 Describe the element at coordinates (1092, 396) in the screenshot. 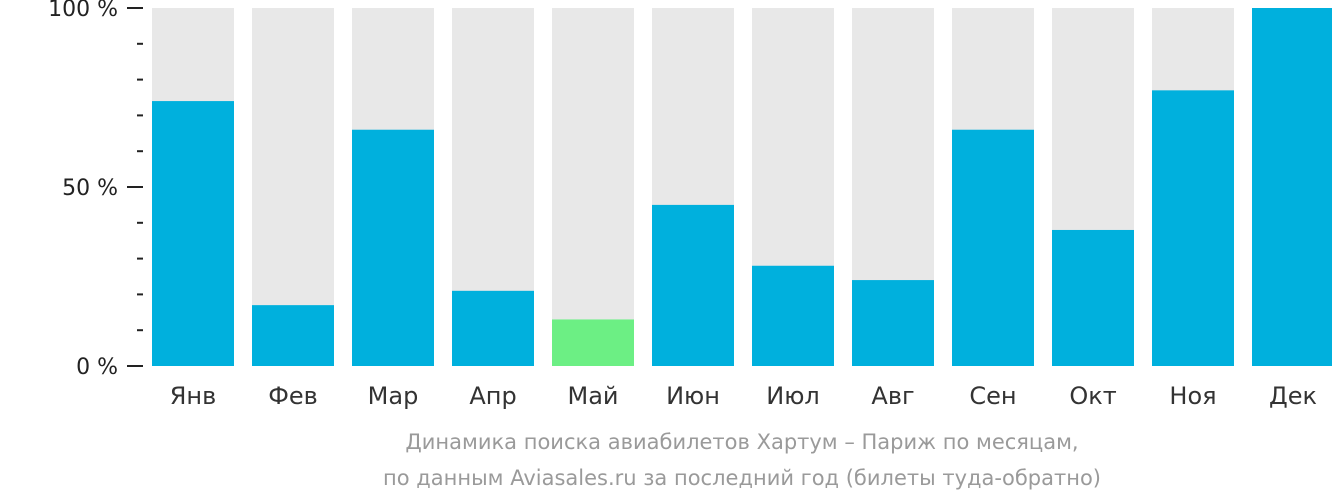

I see `x-tick-label: Окт` at that location.